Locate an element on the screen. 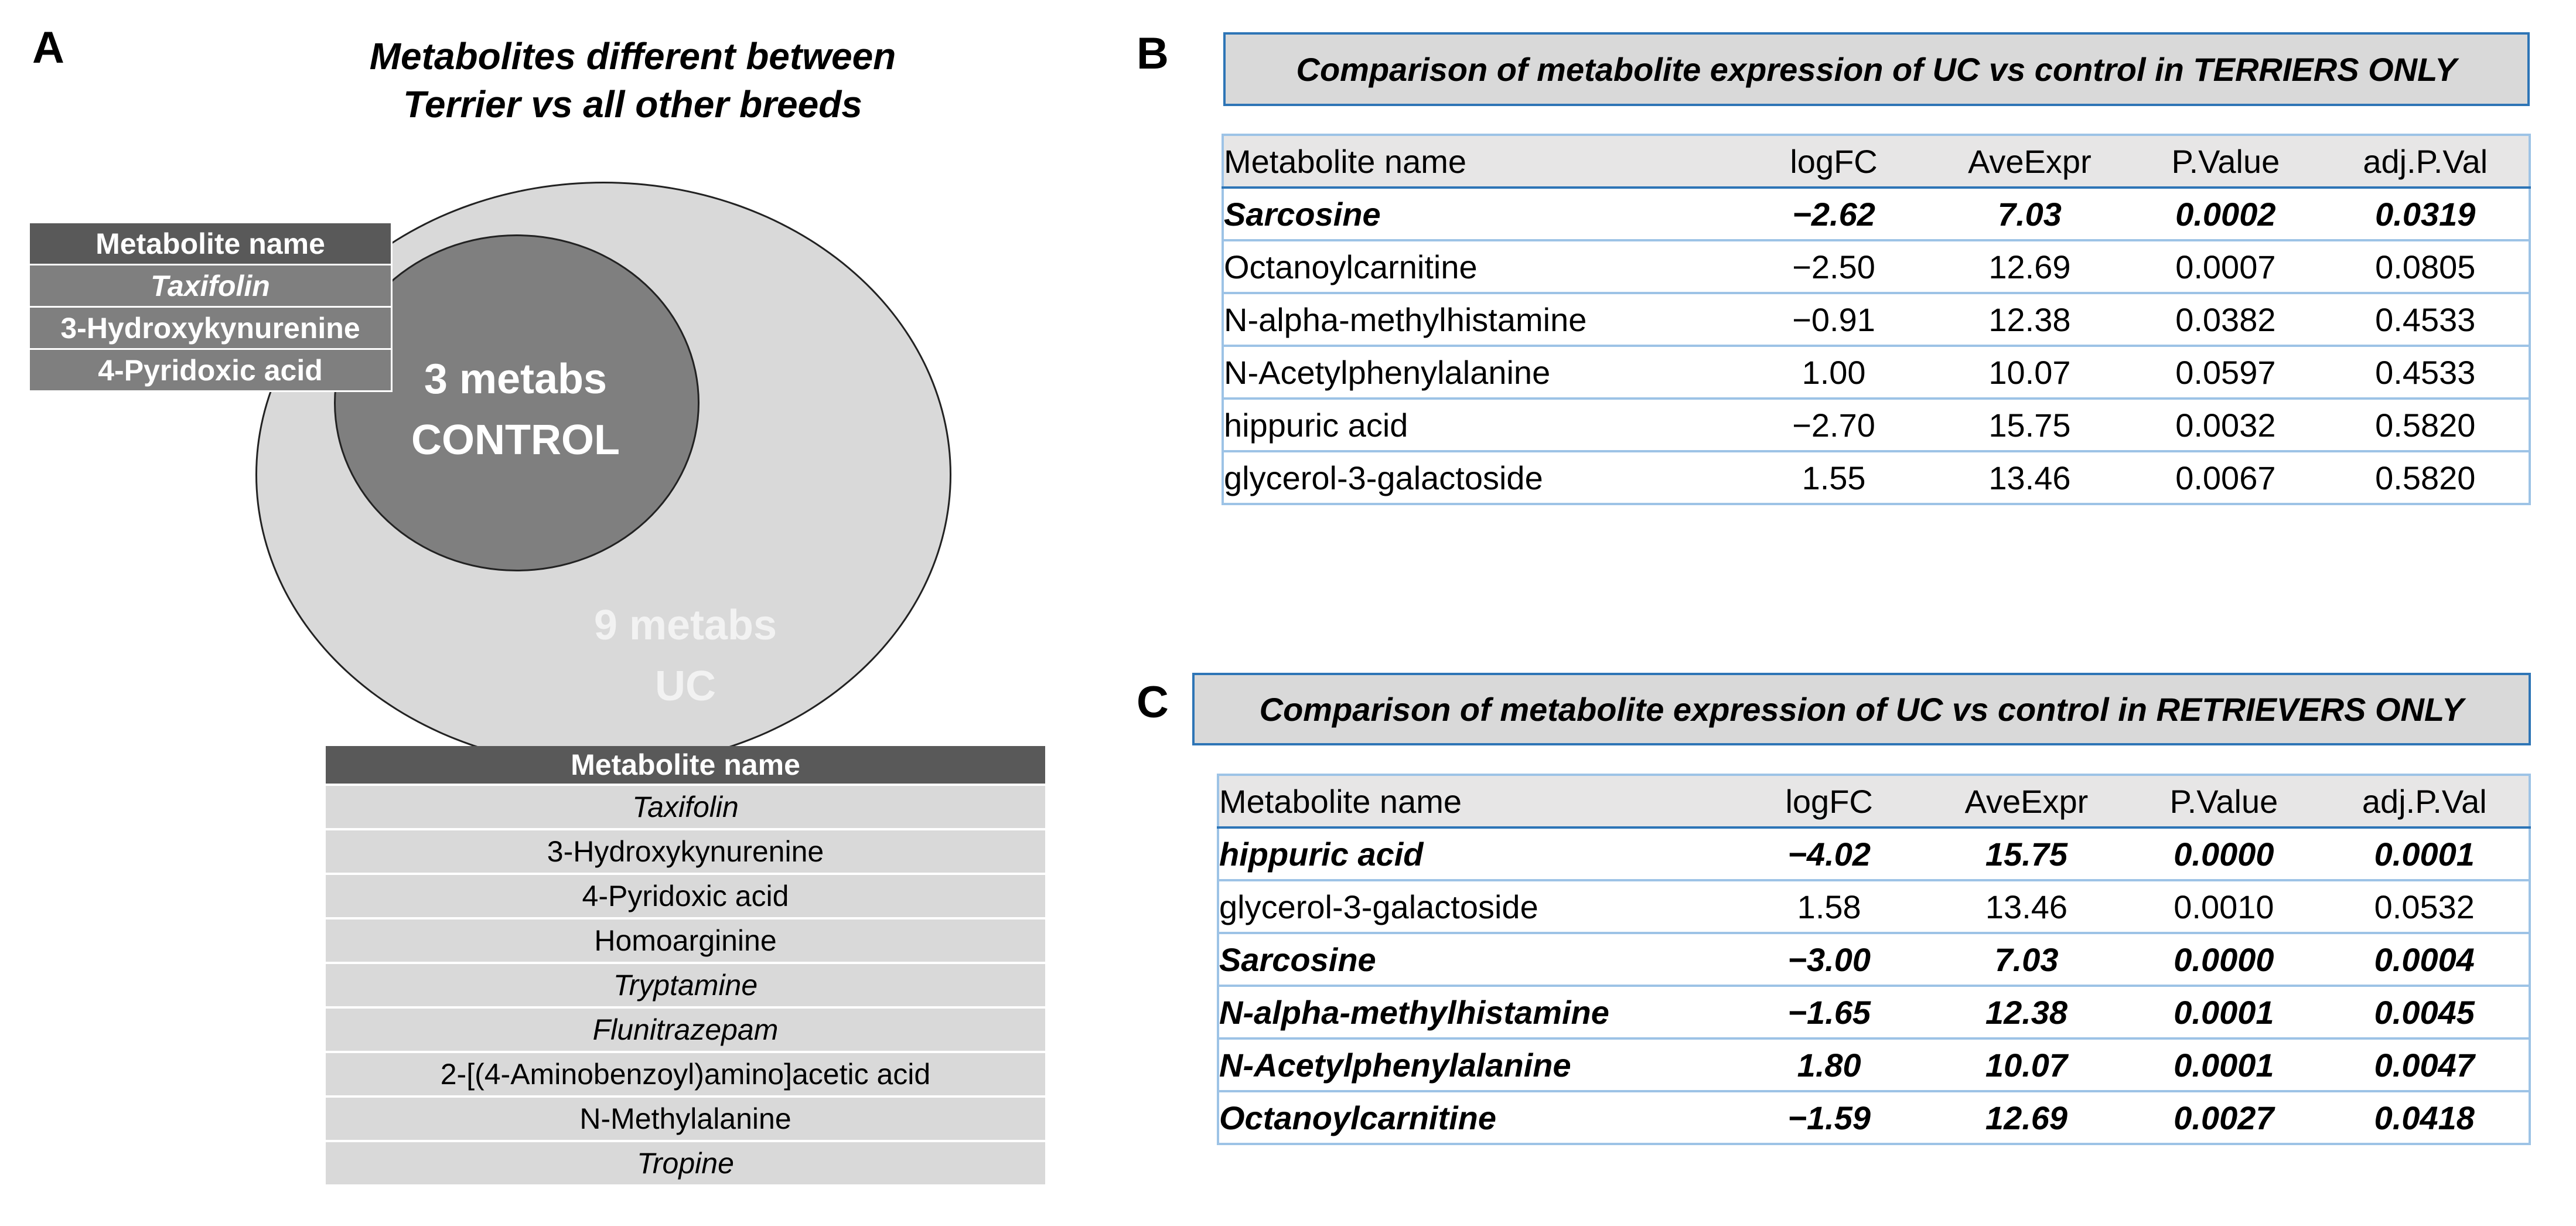 The image size is (2576, 1226). table-row: Sarcosine −3.00 7.03 0.0000 0.0004 is located at coordinates (1874, 960).